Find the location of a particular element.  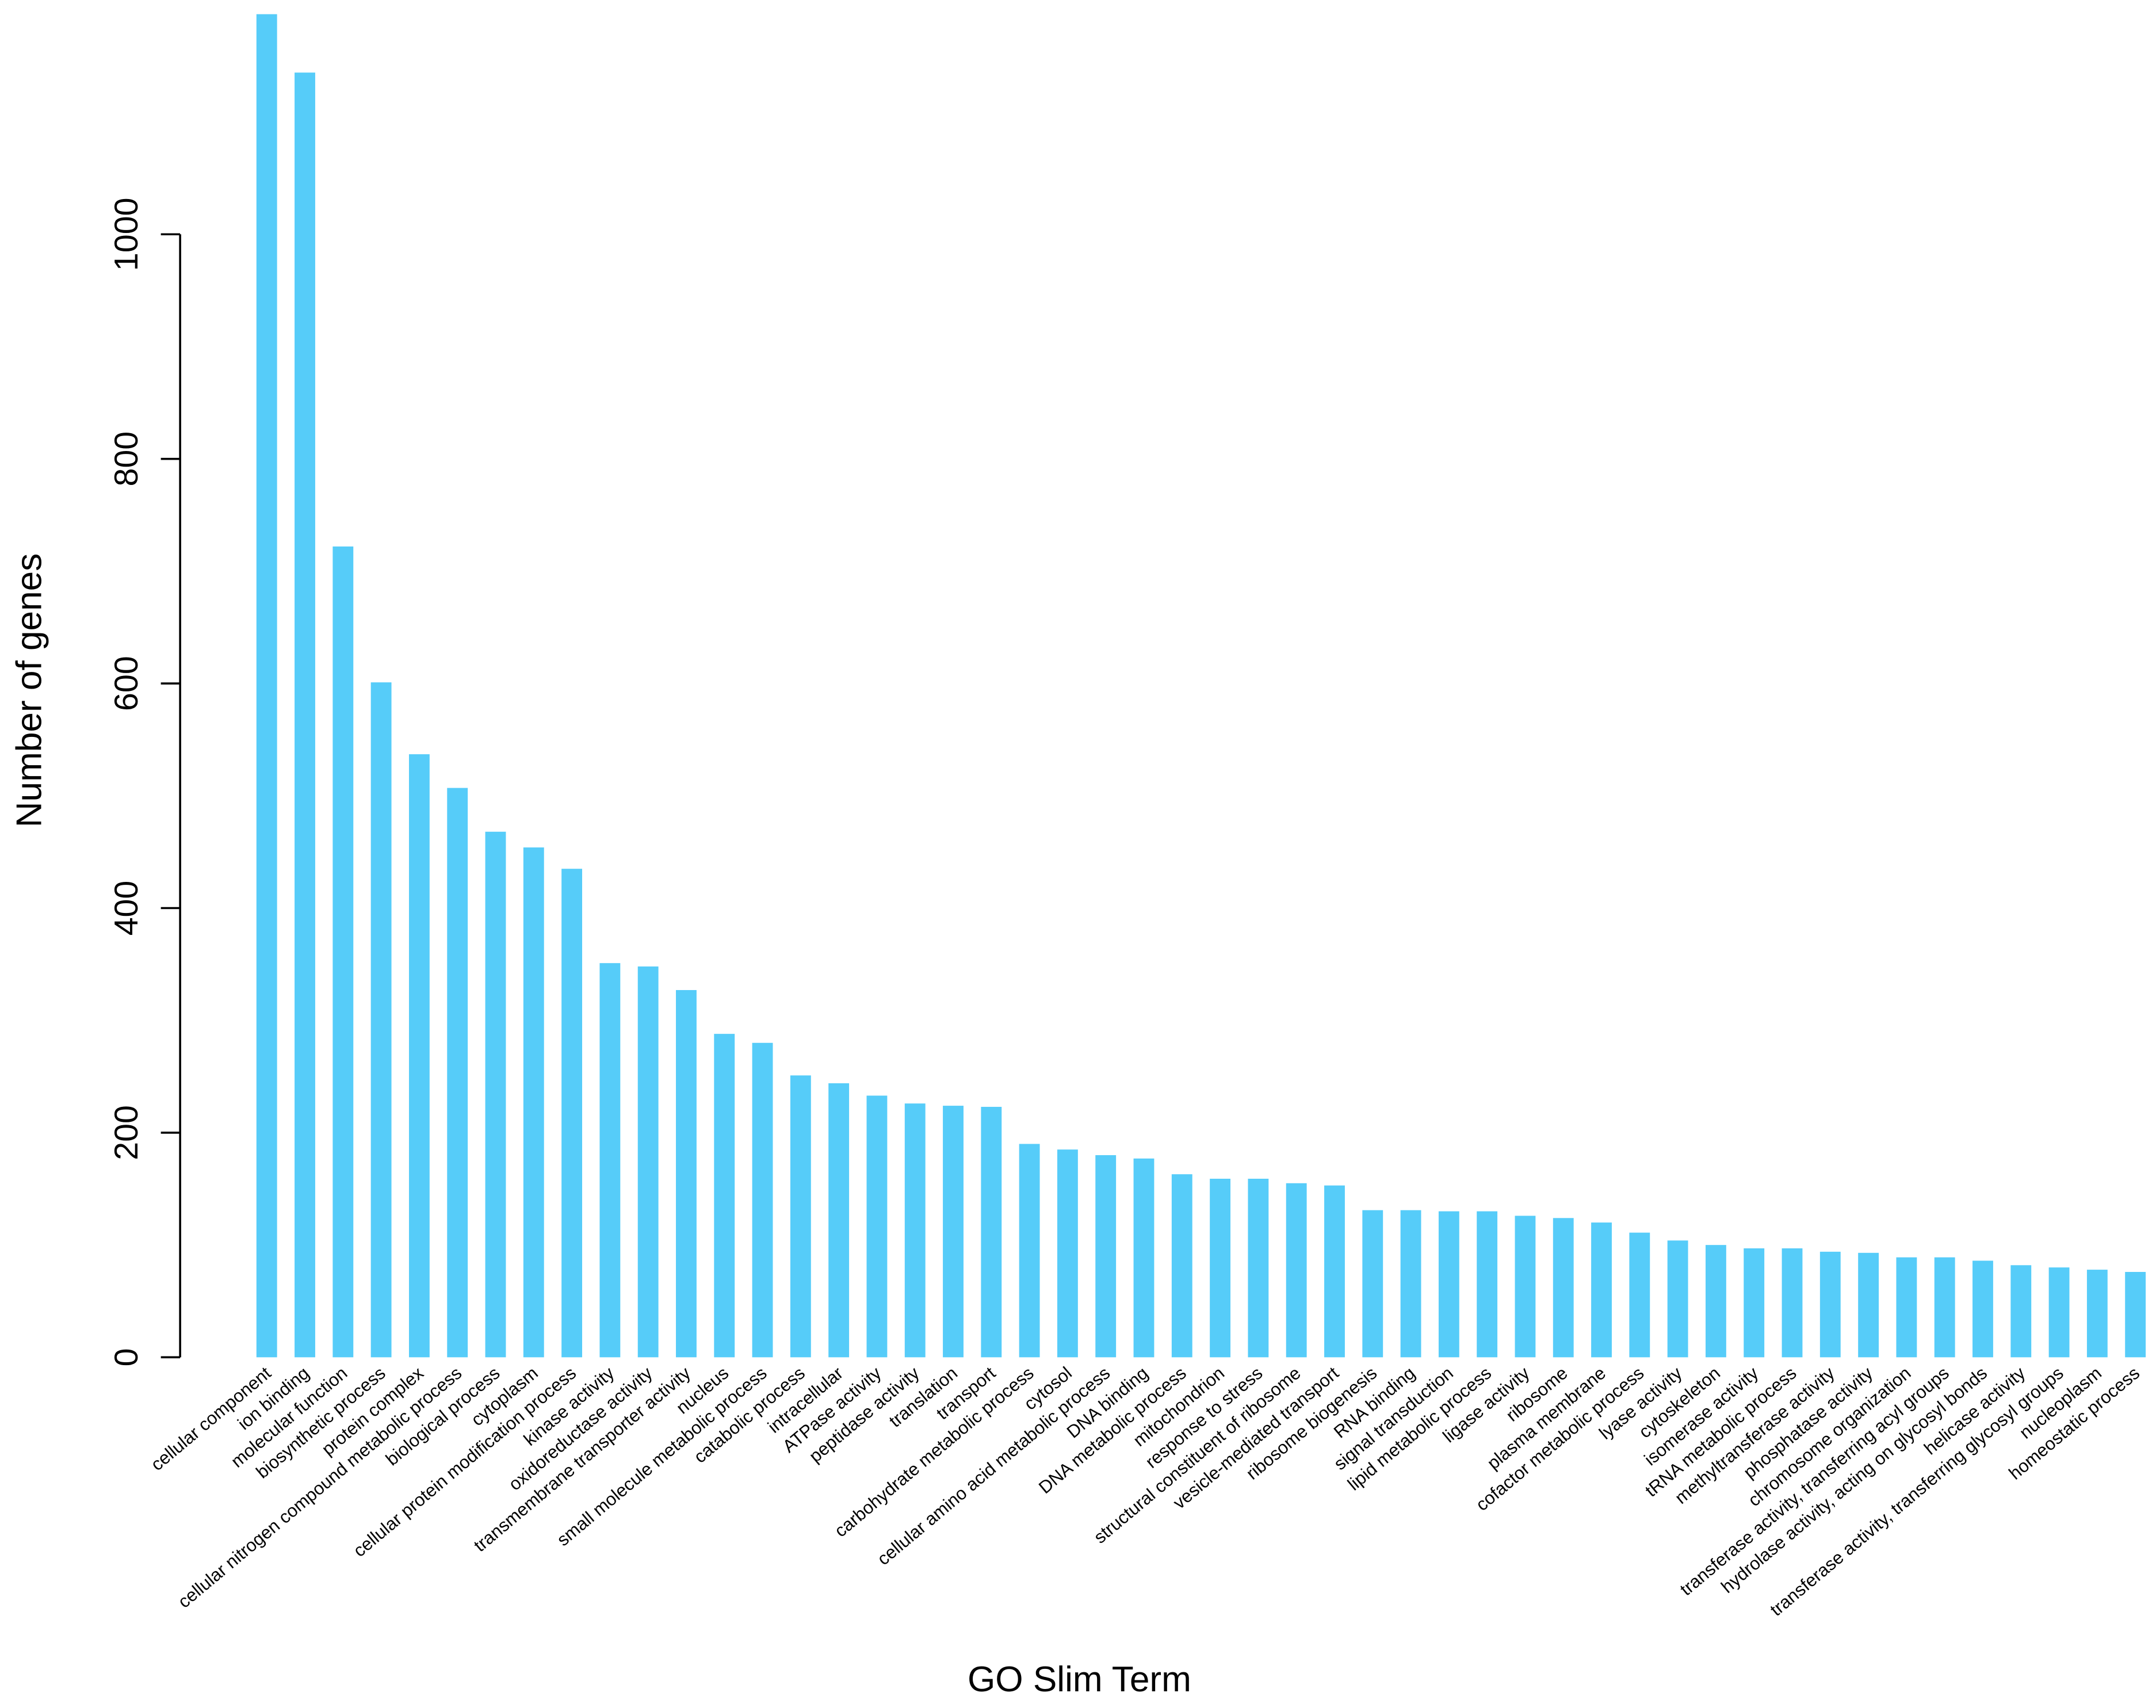

x-axis-title: GO Slim Term is located at coordinates (1079, 1679).